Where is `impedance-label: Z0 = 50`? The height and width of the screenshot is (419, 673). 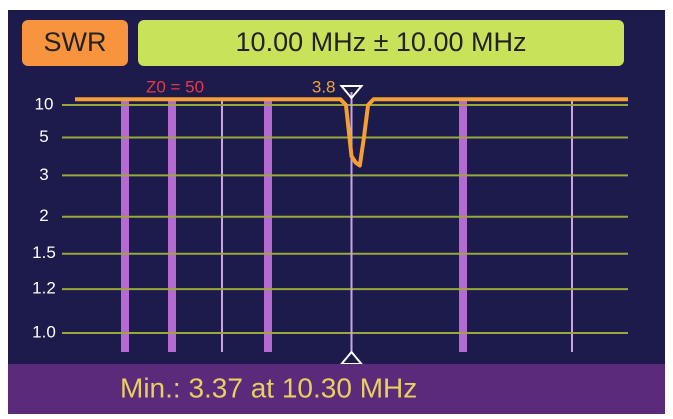
impedance-label: Z0 = 50 is located at coordinates (175, 86).